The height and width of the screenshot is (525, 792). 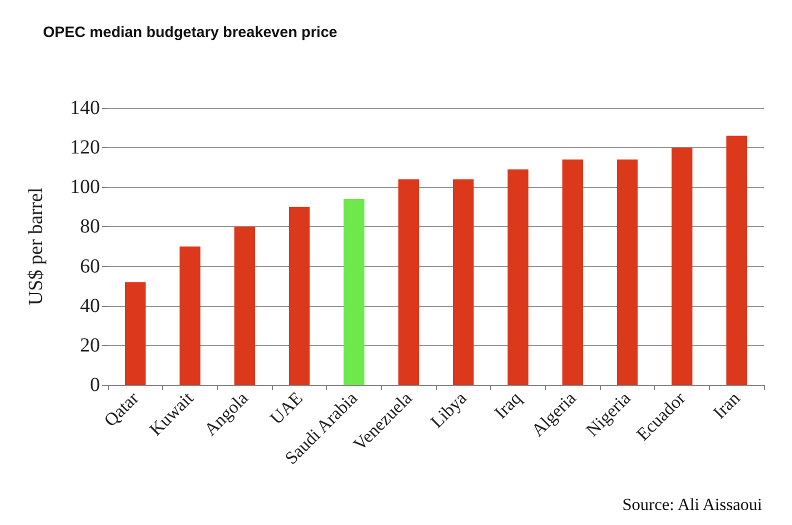 I want to click on y-tick-label: 140, so click(x=85, y=108).